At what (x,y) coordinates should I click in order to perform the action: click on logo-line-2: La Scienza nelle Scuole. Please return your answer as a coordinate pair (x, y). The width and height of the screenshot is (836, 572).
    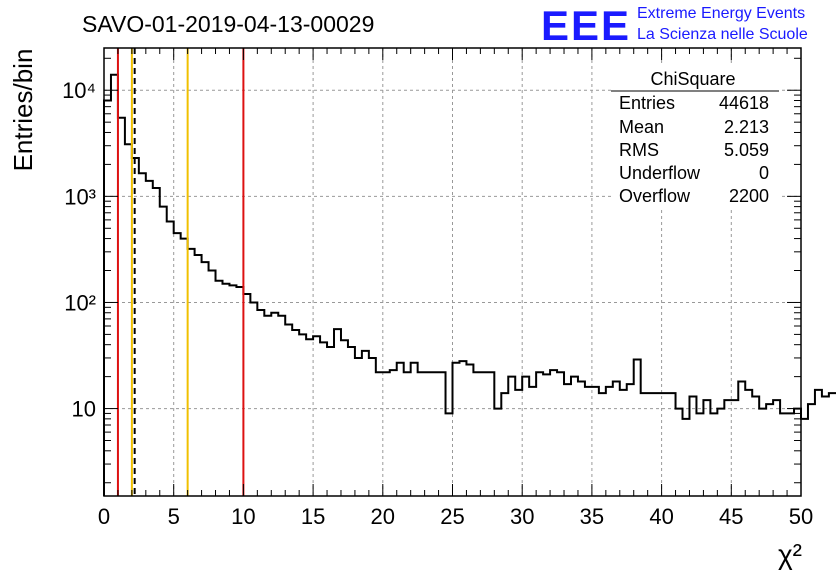
    Looking at the image, I should click on (722, 34).